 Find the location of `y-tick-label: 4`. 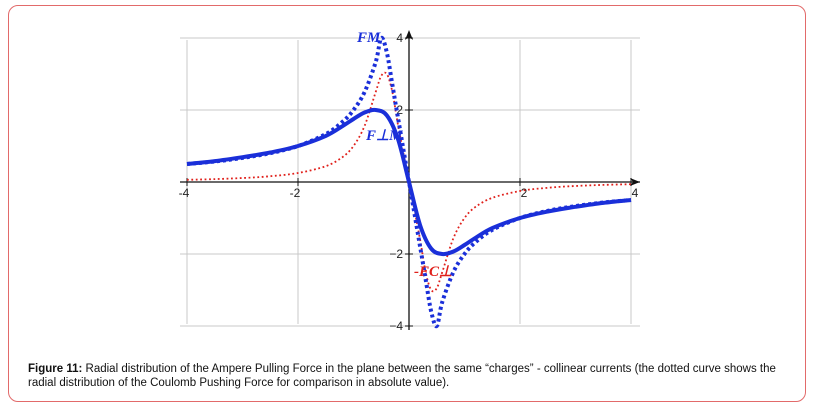

y-tick-label: 4 is located at coordinates (399, 38).